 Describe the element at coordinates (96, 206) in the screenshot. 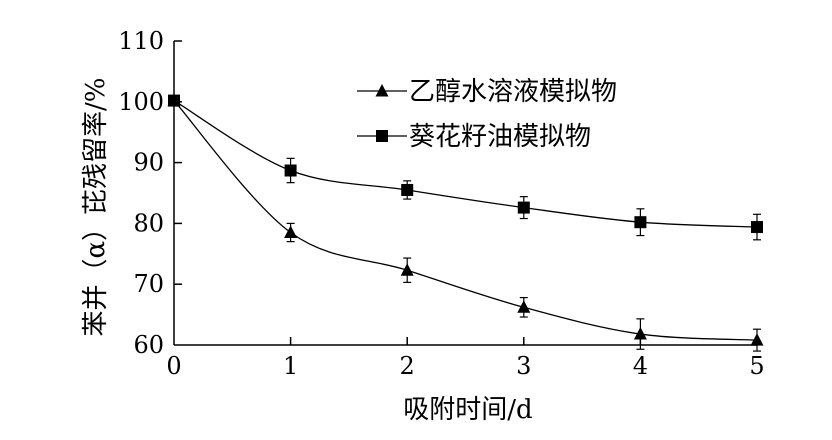

I see `y-axis-title: 苯并（α）芘残留率/%` at that location.